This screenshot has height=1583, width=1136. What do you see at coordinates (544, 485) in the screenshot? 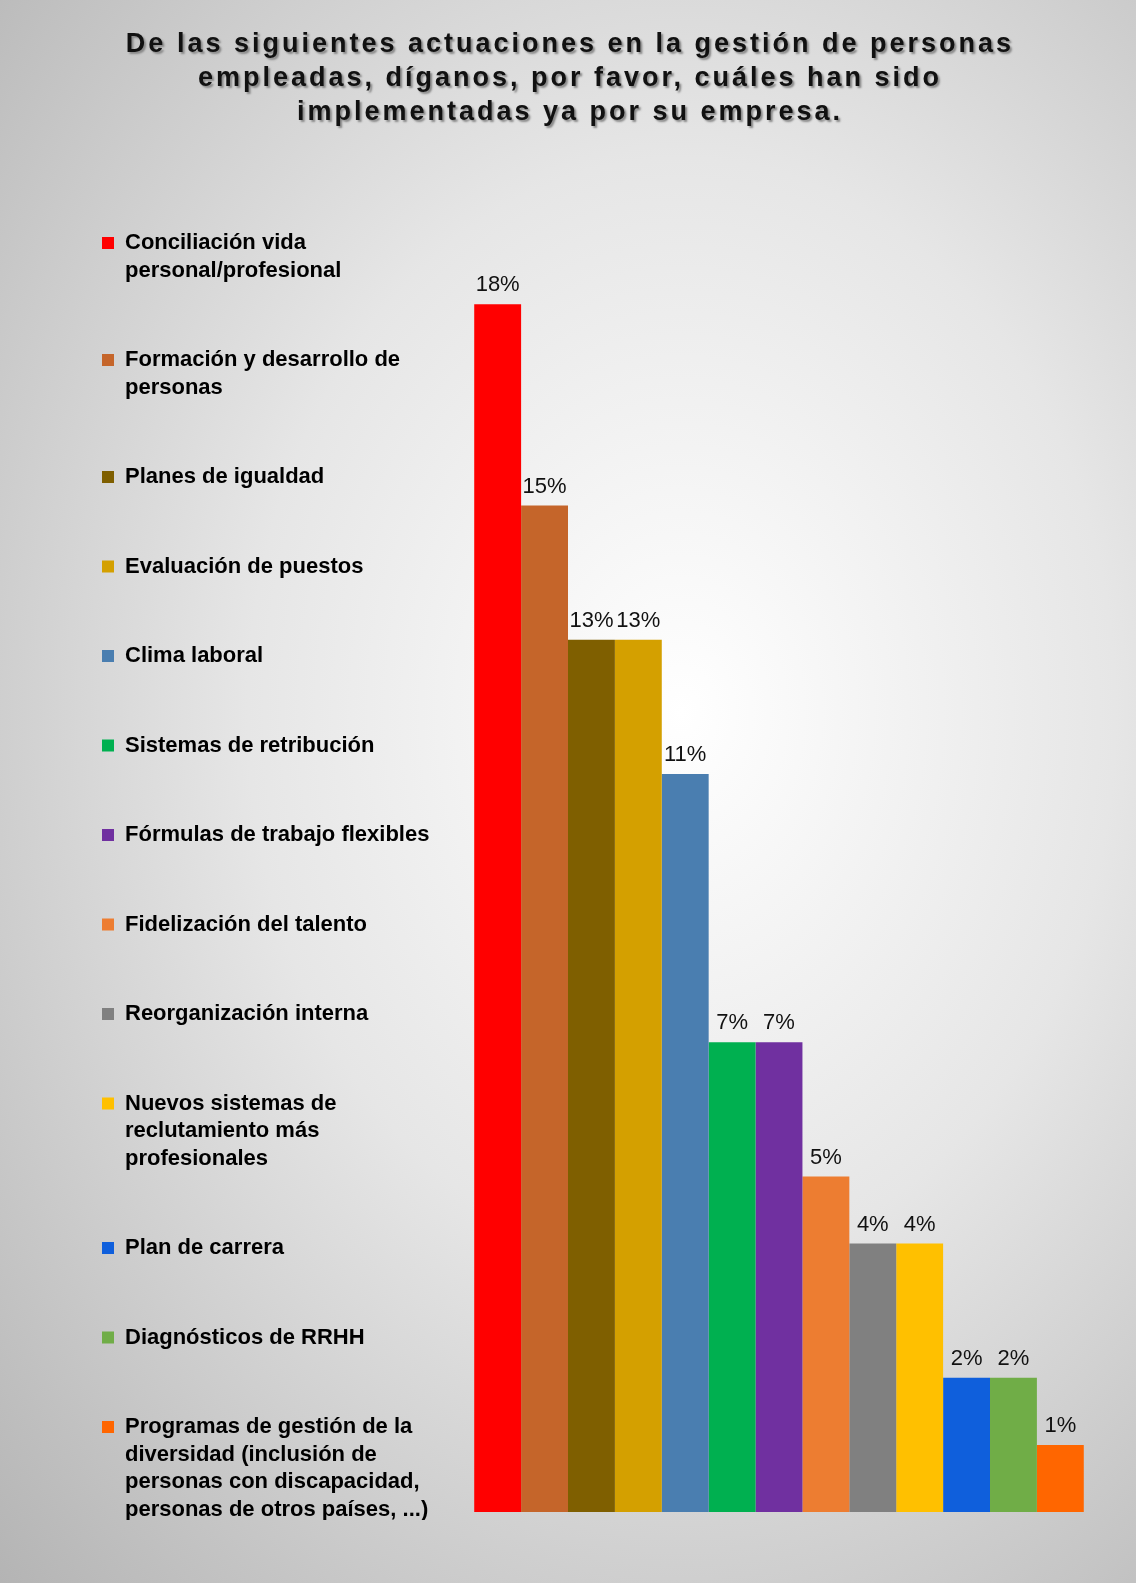
I see `data-label: 15%` at bounding box center [544, 485].